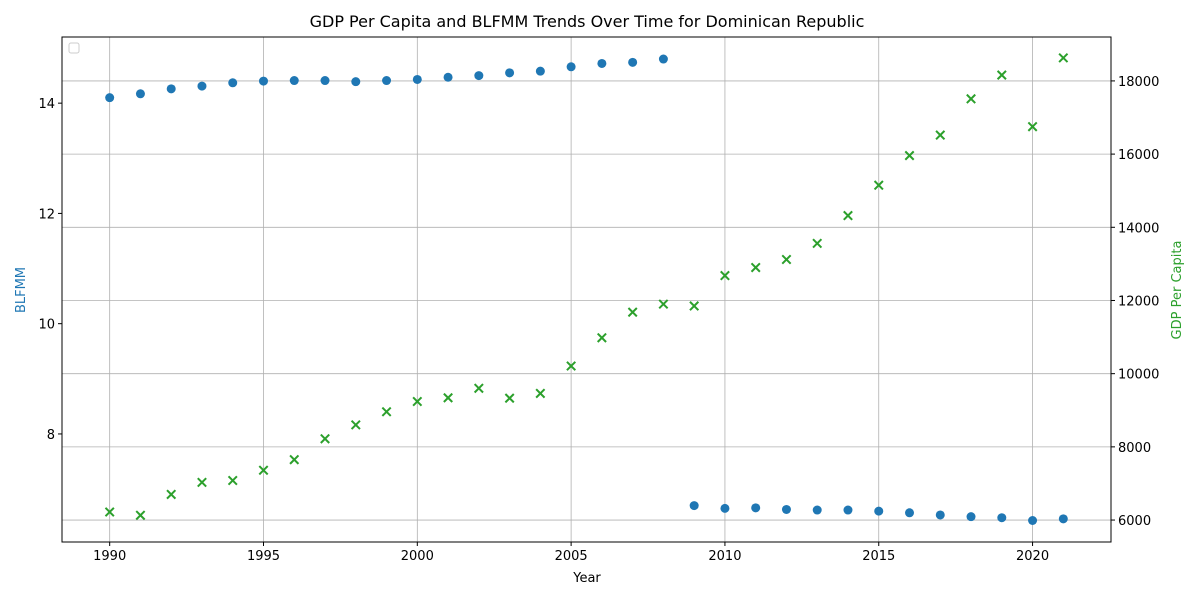 The height and width of the screenshot is (600, 1200). Describe the element at coordinates (1032, 556) in the screenshot. I see `x-tick-label: 2020` at that location.